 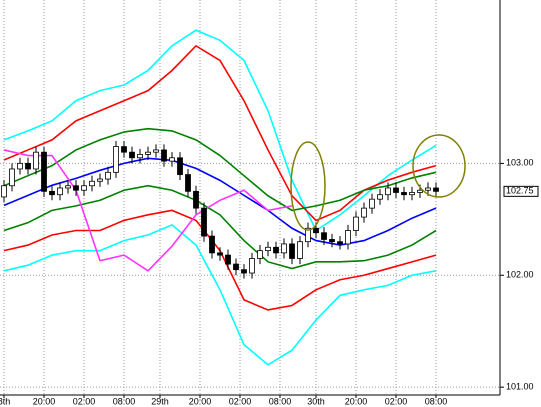 What do you see at coordinates (5, 401) in the screenshot?
I see `x-tick-label: 8th` at bounding box center [5, 401].